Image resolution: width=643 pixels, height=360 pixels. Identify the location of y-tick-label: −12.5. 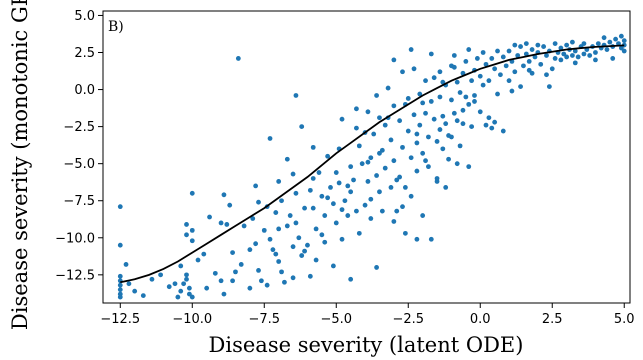
(75, 275).